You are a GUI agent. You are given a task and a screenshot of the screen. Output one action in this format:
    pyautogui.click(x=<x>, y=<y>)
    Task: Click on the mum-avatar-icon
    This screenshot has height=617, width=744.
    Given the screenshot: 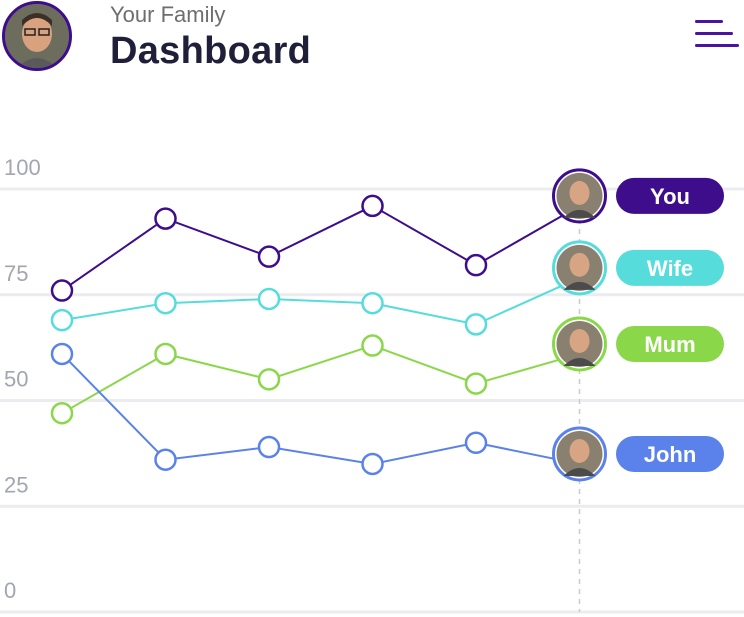 What is the action you would take?
    pyautogui.click(x=579, y=344)
    